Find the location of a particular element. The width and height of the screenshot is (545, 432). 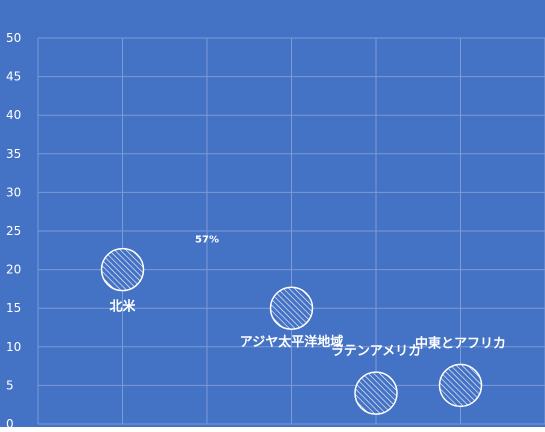

y-tick-label: 25 is located at coordinates (13, 231).